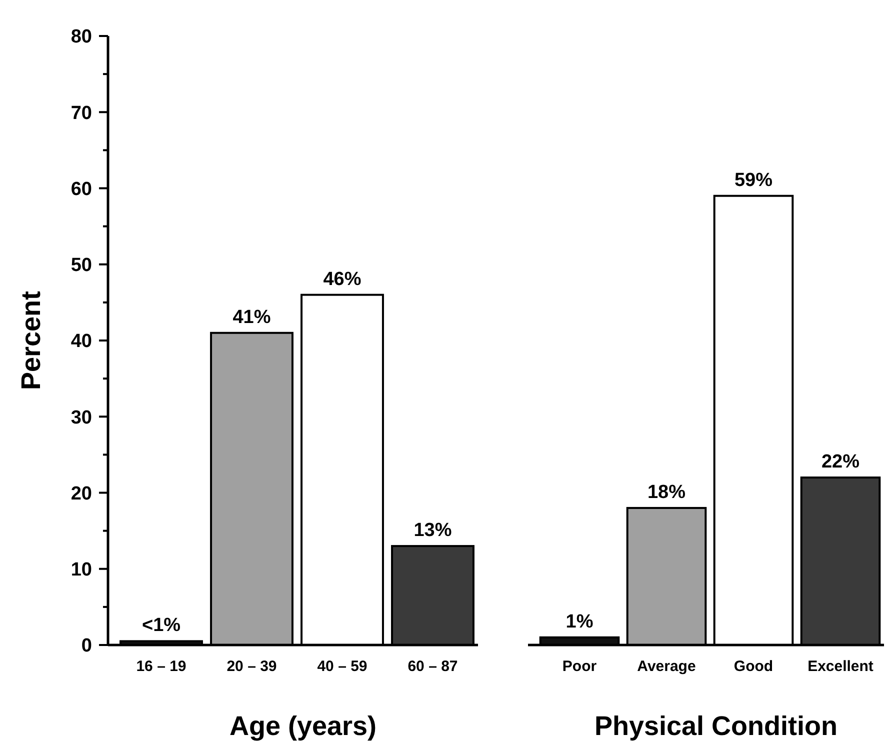  Describe the element at coordinates (251, 666) in the screenshot. I see `x-tick-label: 20 – 39` at that location.